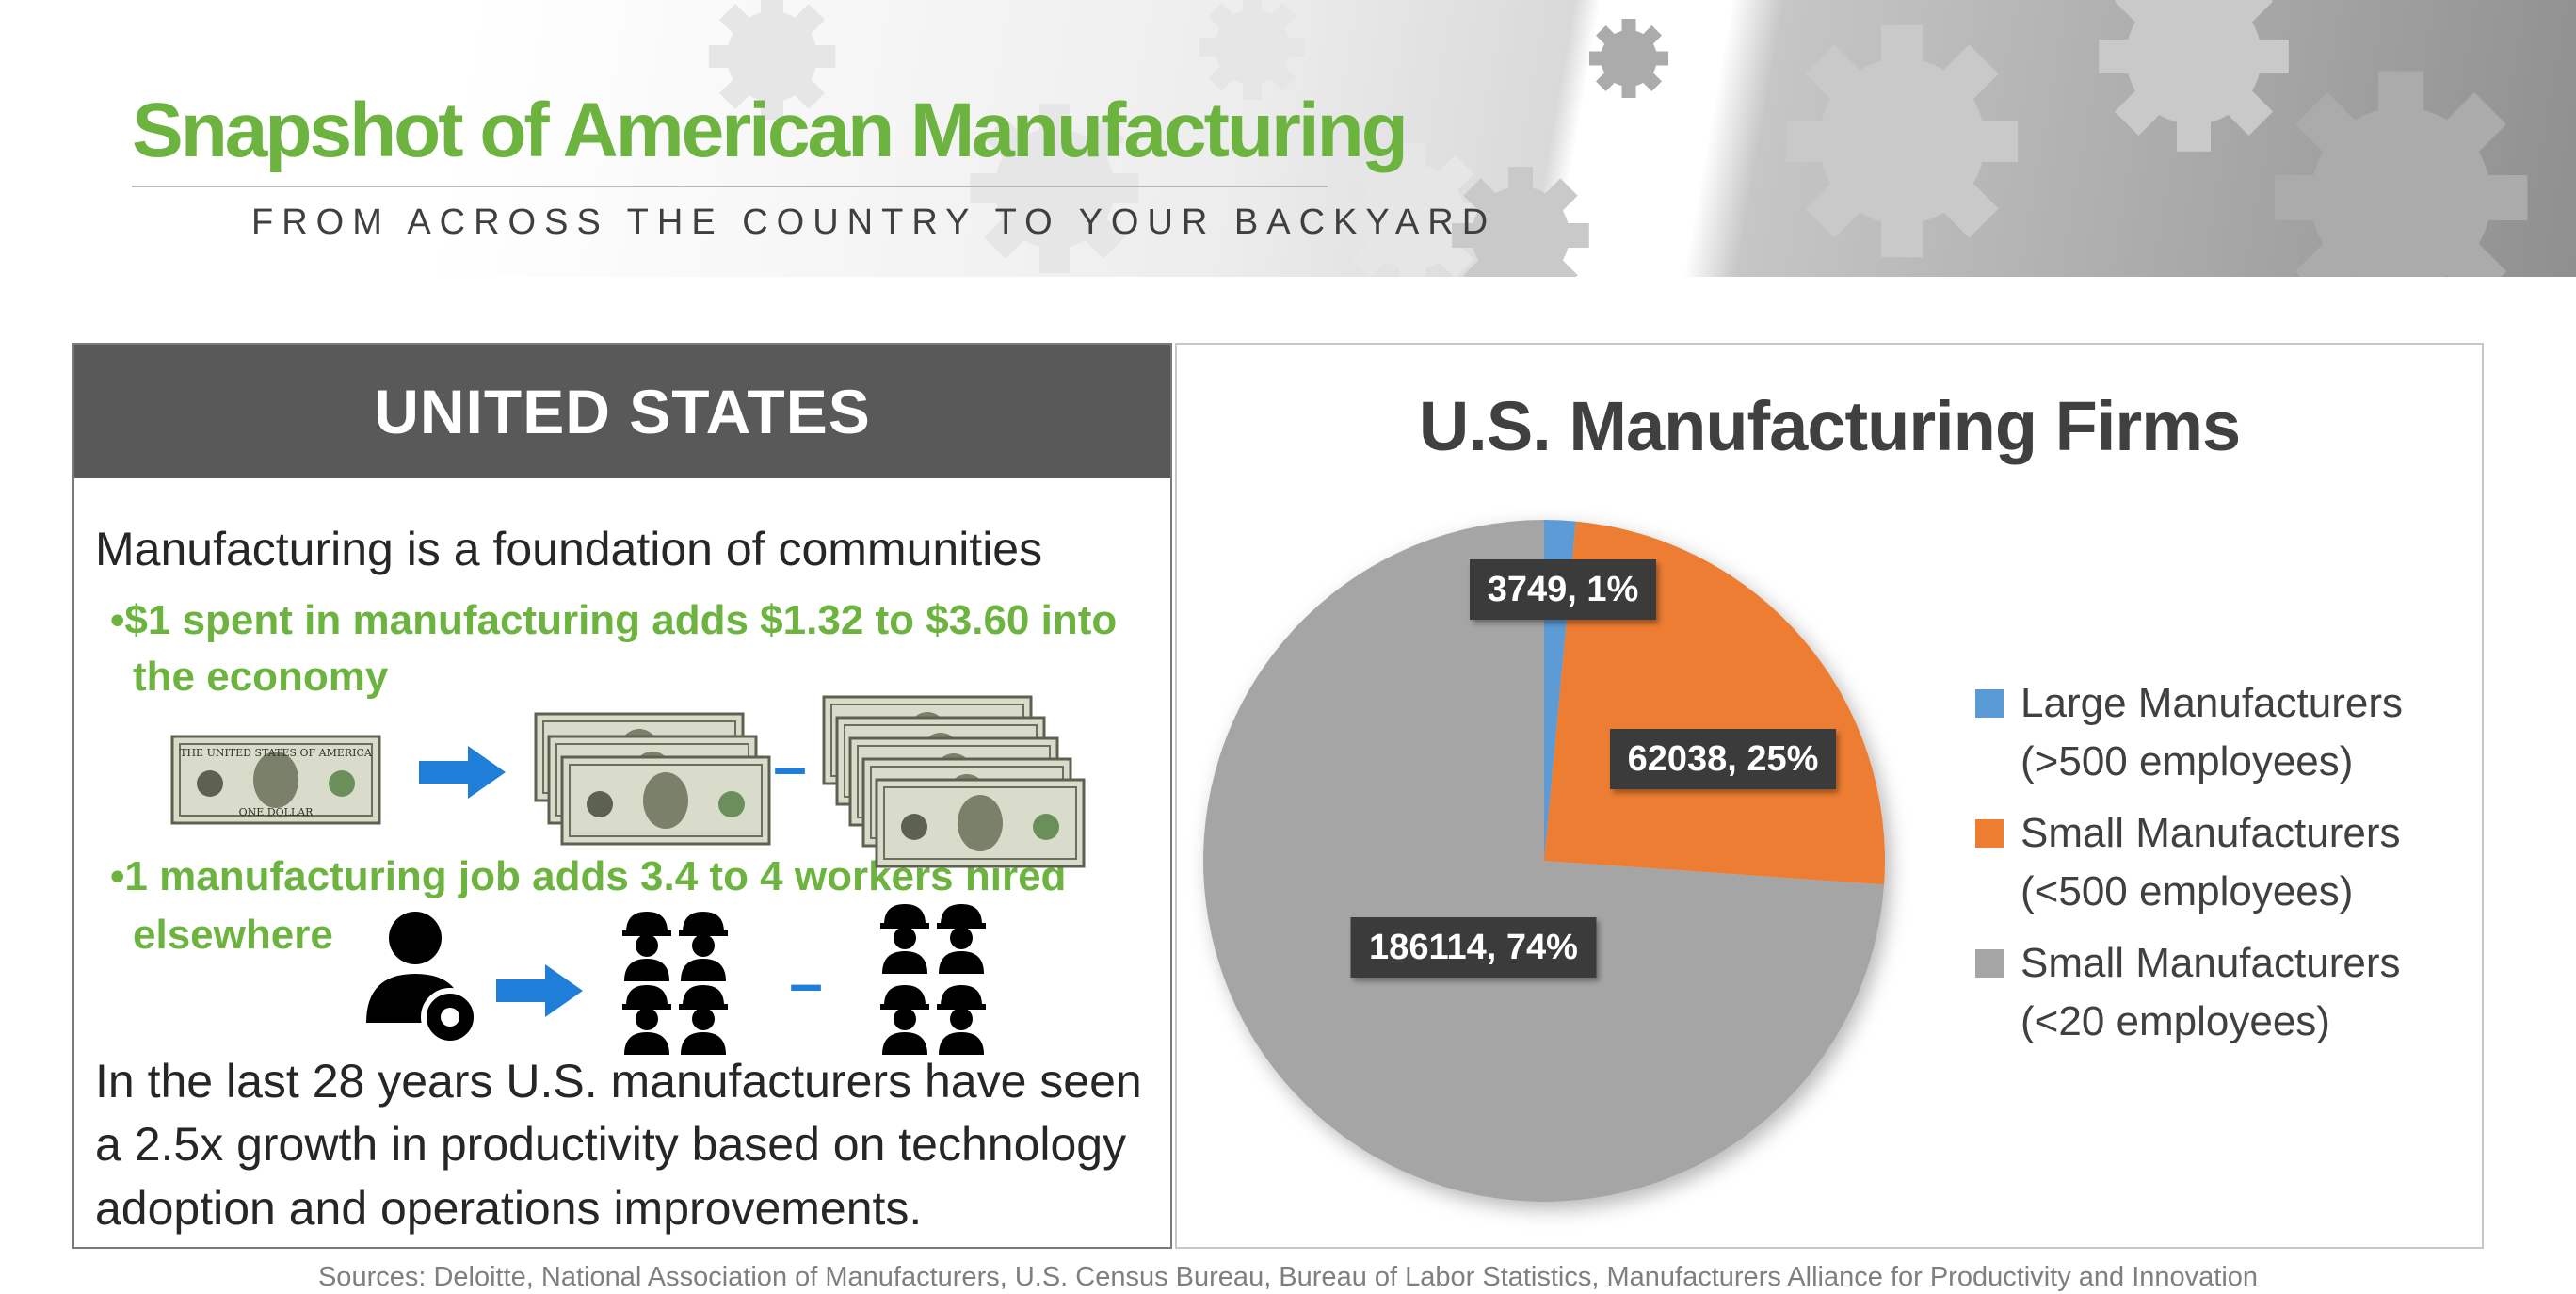 This screenshot has height=1294, width=2576. I want to click on stacked-dollars-large-icon, so click(954, 781).